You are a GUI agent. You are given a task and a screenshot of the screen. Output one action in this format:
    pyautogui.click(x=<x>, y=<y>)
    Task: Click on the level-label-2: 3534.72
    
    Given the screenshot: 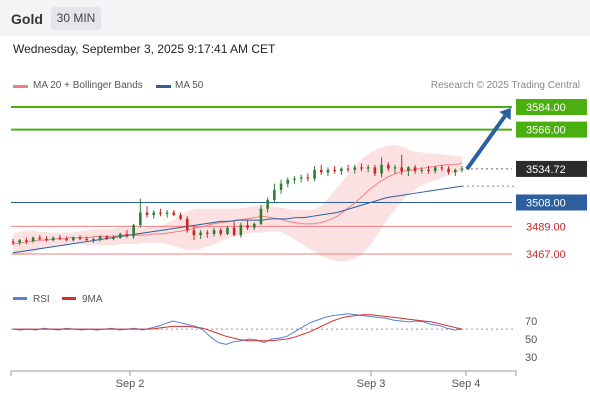 What is the action you would take?
    pyautogui.click(x=546, y=170)
    